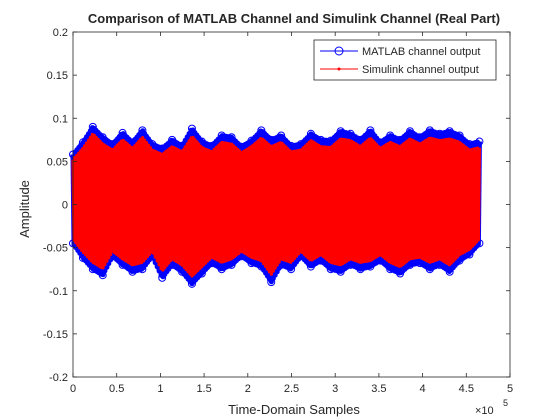  I want to click on x-tick-label: 2, so click(248, 389).